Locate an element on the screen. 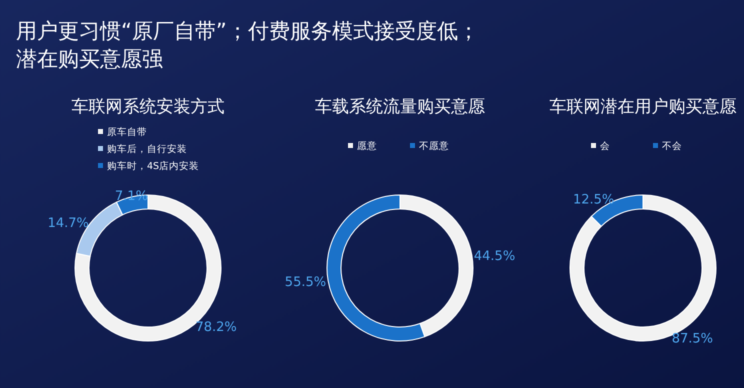  legend-label: 购车时，4S店内安装 is located at coordinates (153, 166).